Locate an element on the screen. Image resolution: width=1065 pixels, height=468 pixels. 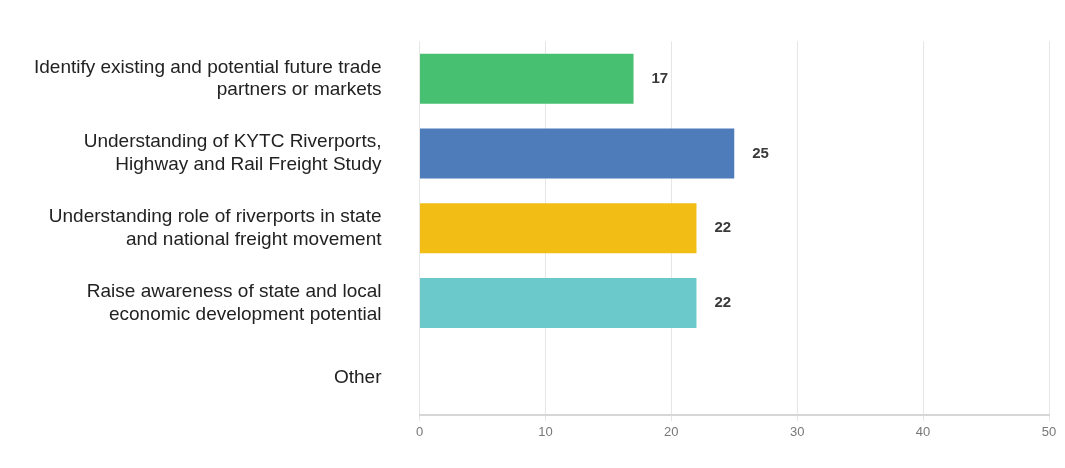
x-tick-label: 30 is located at coordinates (797, 431).